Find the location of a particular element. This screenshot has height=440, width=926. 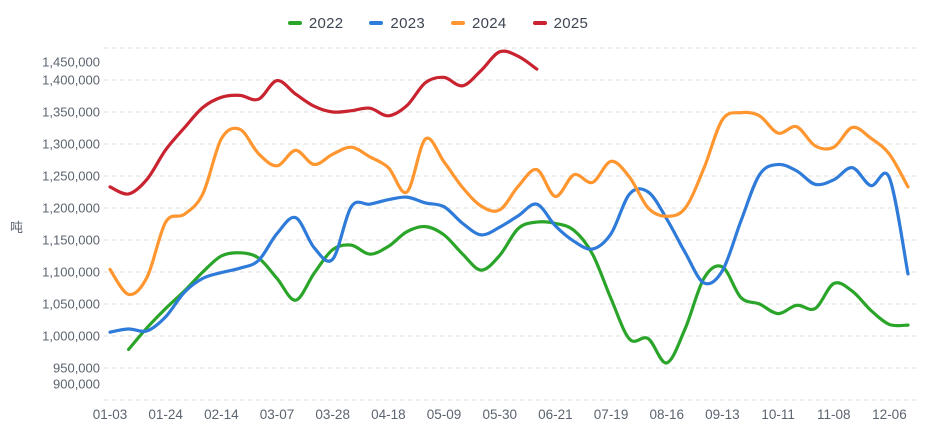

legend-item-2023: 2023 is located at coordinates (397, 23).